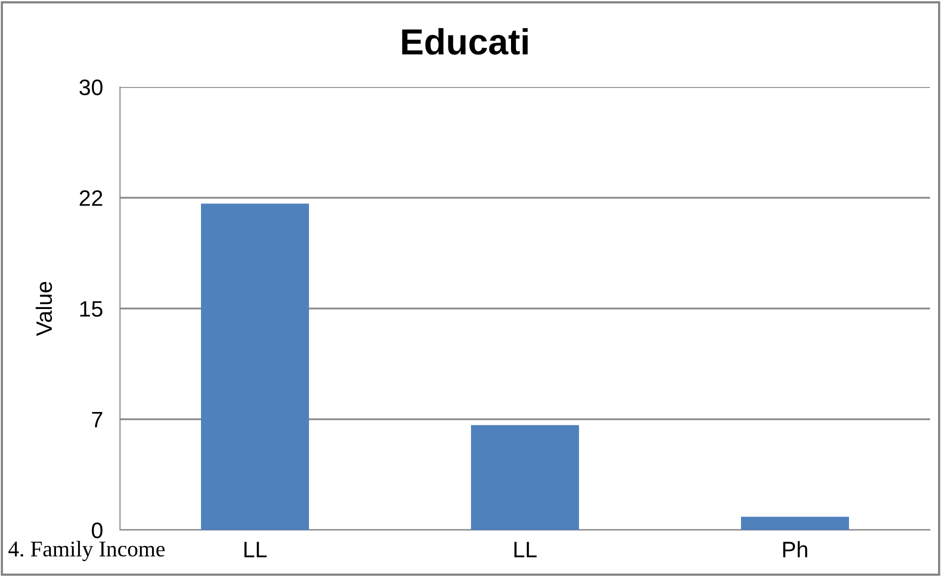  What do you see at coordinates (91, 309) in the screenshot?
I see `y-tick-label: 15` at bounding box center [91, 309].